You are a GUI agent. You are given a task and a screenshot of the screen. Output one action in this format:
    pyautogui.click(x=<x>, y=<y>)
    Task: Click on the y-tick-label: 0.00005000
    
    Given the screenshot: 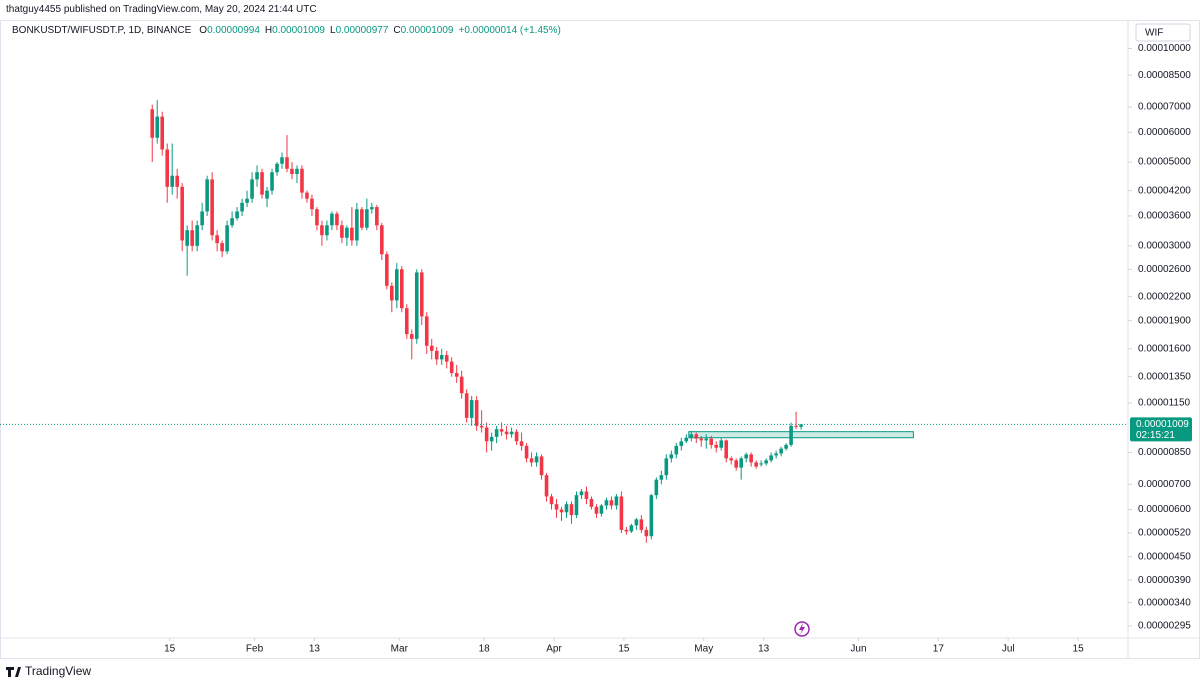 What is the action you would take?
    pyautogui.click(x=1164, y=162)
    